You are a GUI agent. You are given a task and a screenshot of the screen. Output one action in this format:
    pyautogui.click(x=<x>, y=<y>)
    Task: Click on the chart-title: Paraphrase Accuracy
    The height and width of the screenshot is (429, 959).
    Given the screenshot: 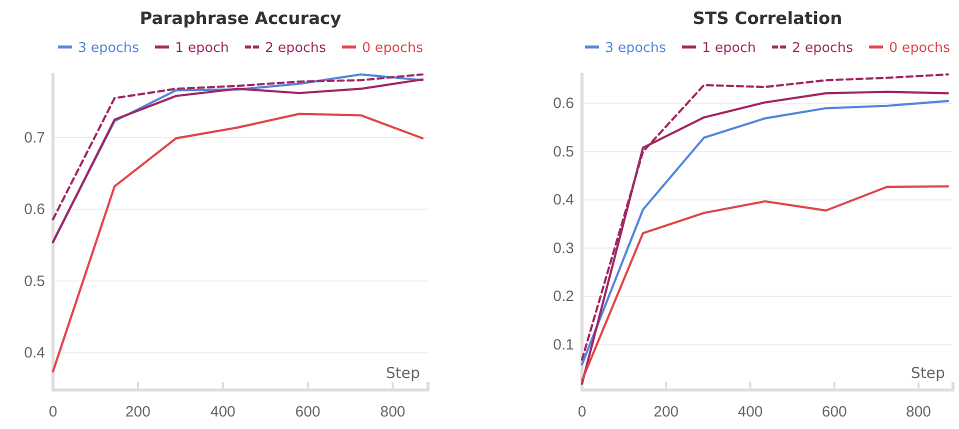 What is the action you would take?
    pyautogui.click(x=241, y=19)
    